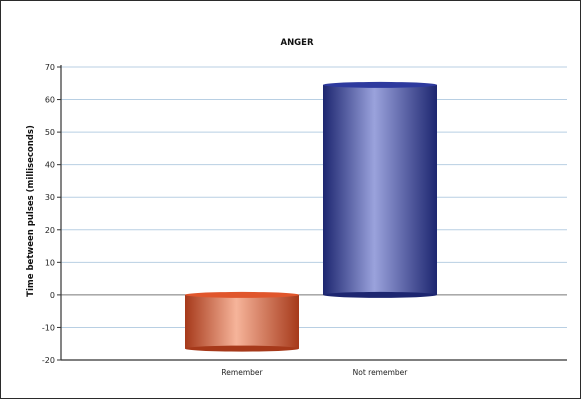  I want to click on y-axis-label: Time between pulses (milliseconds), so click(31, 211).